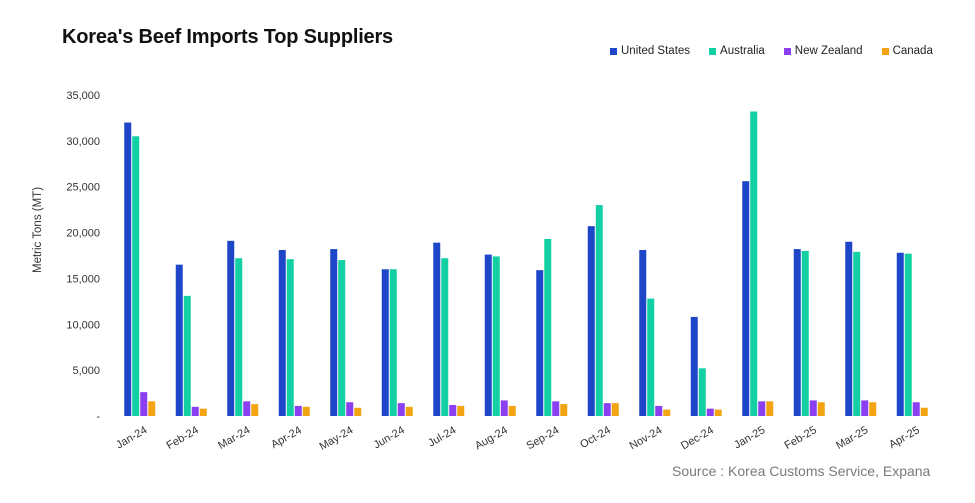 This screenshot has width=975, height=503. Describe the element at coordinates (83, 188) in the screenshot. I see `y-tick-label: 25,000` at that location.